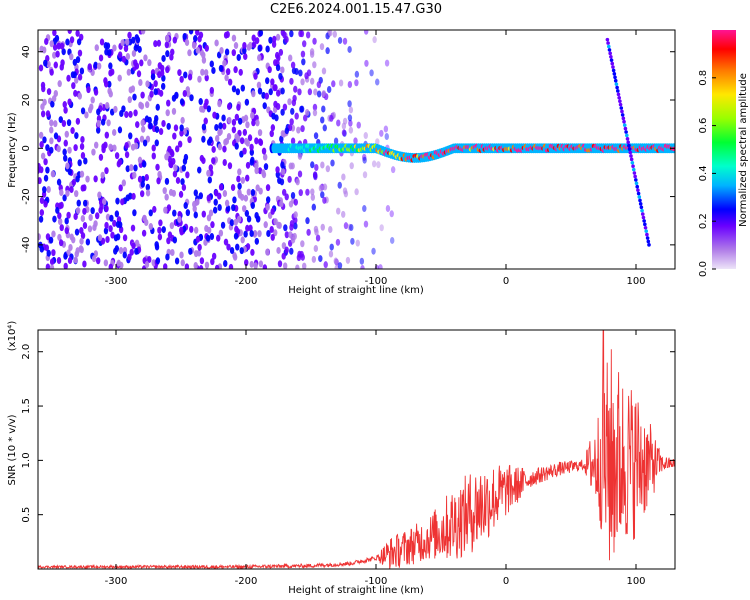  I want to click on snr-yscale-label: (x10⁴), so click(12, 336).